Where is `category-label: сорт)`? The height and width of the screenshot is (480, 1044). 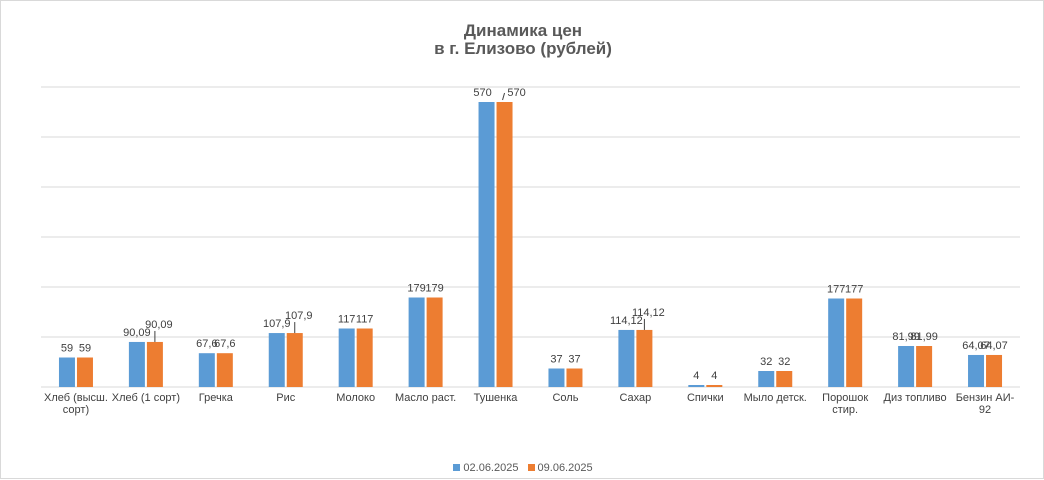 category-label: сорт) is located at coordinates (76, 410).